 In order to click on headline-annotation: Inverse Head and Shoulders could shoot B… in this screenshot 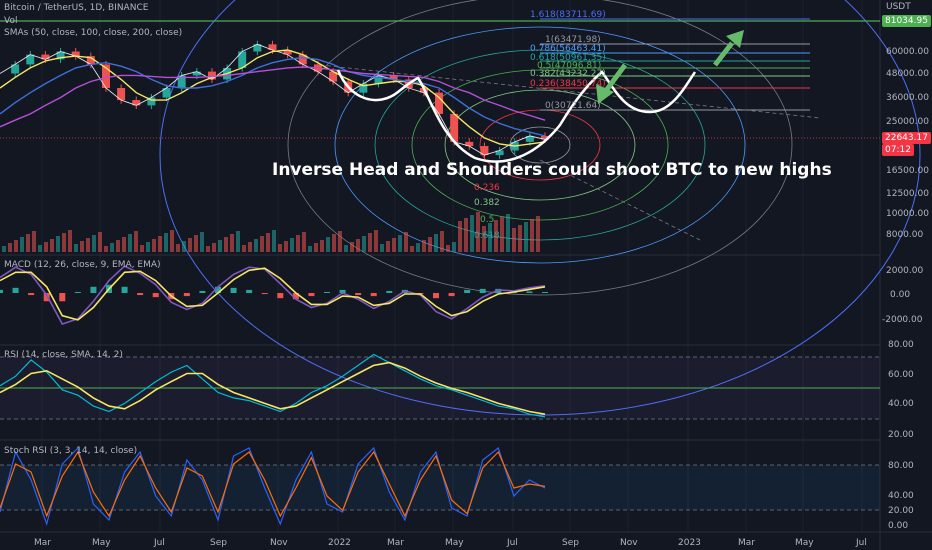, I will do `click(552, 170)`.